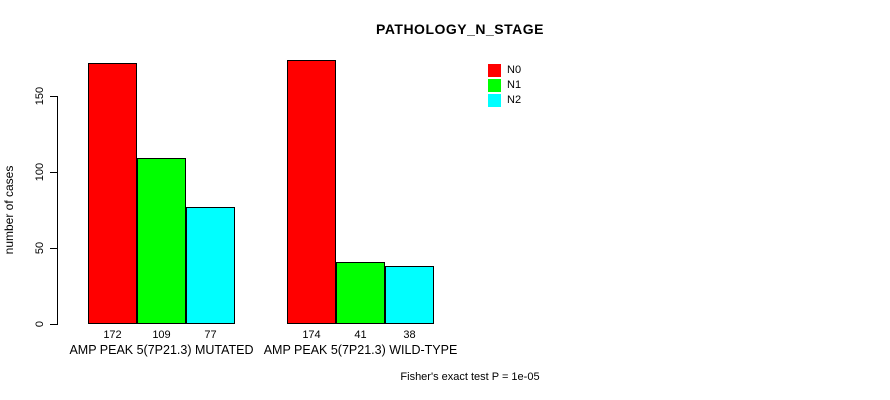  I want to click on legend-swatch-n1, so click(494, 85).